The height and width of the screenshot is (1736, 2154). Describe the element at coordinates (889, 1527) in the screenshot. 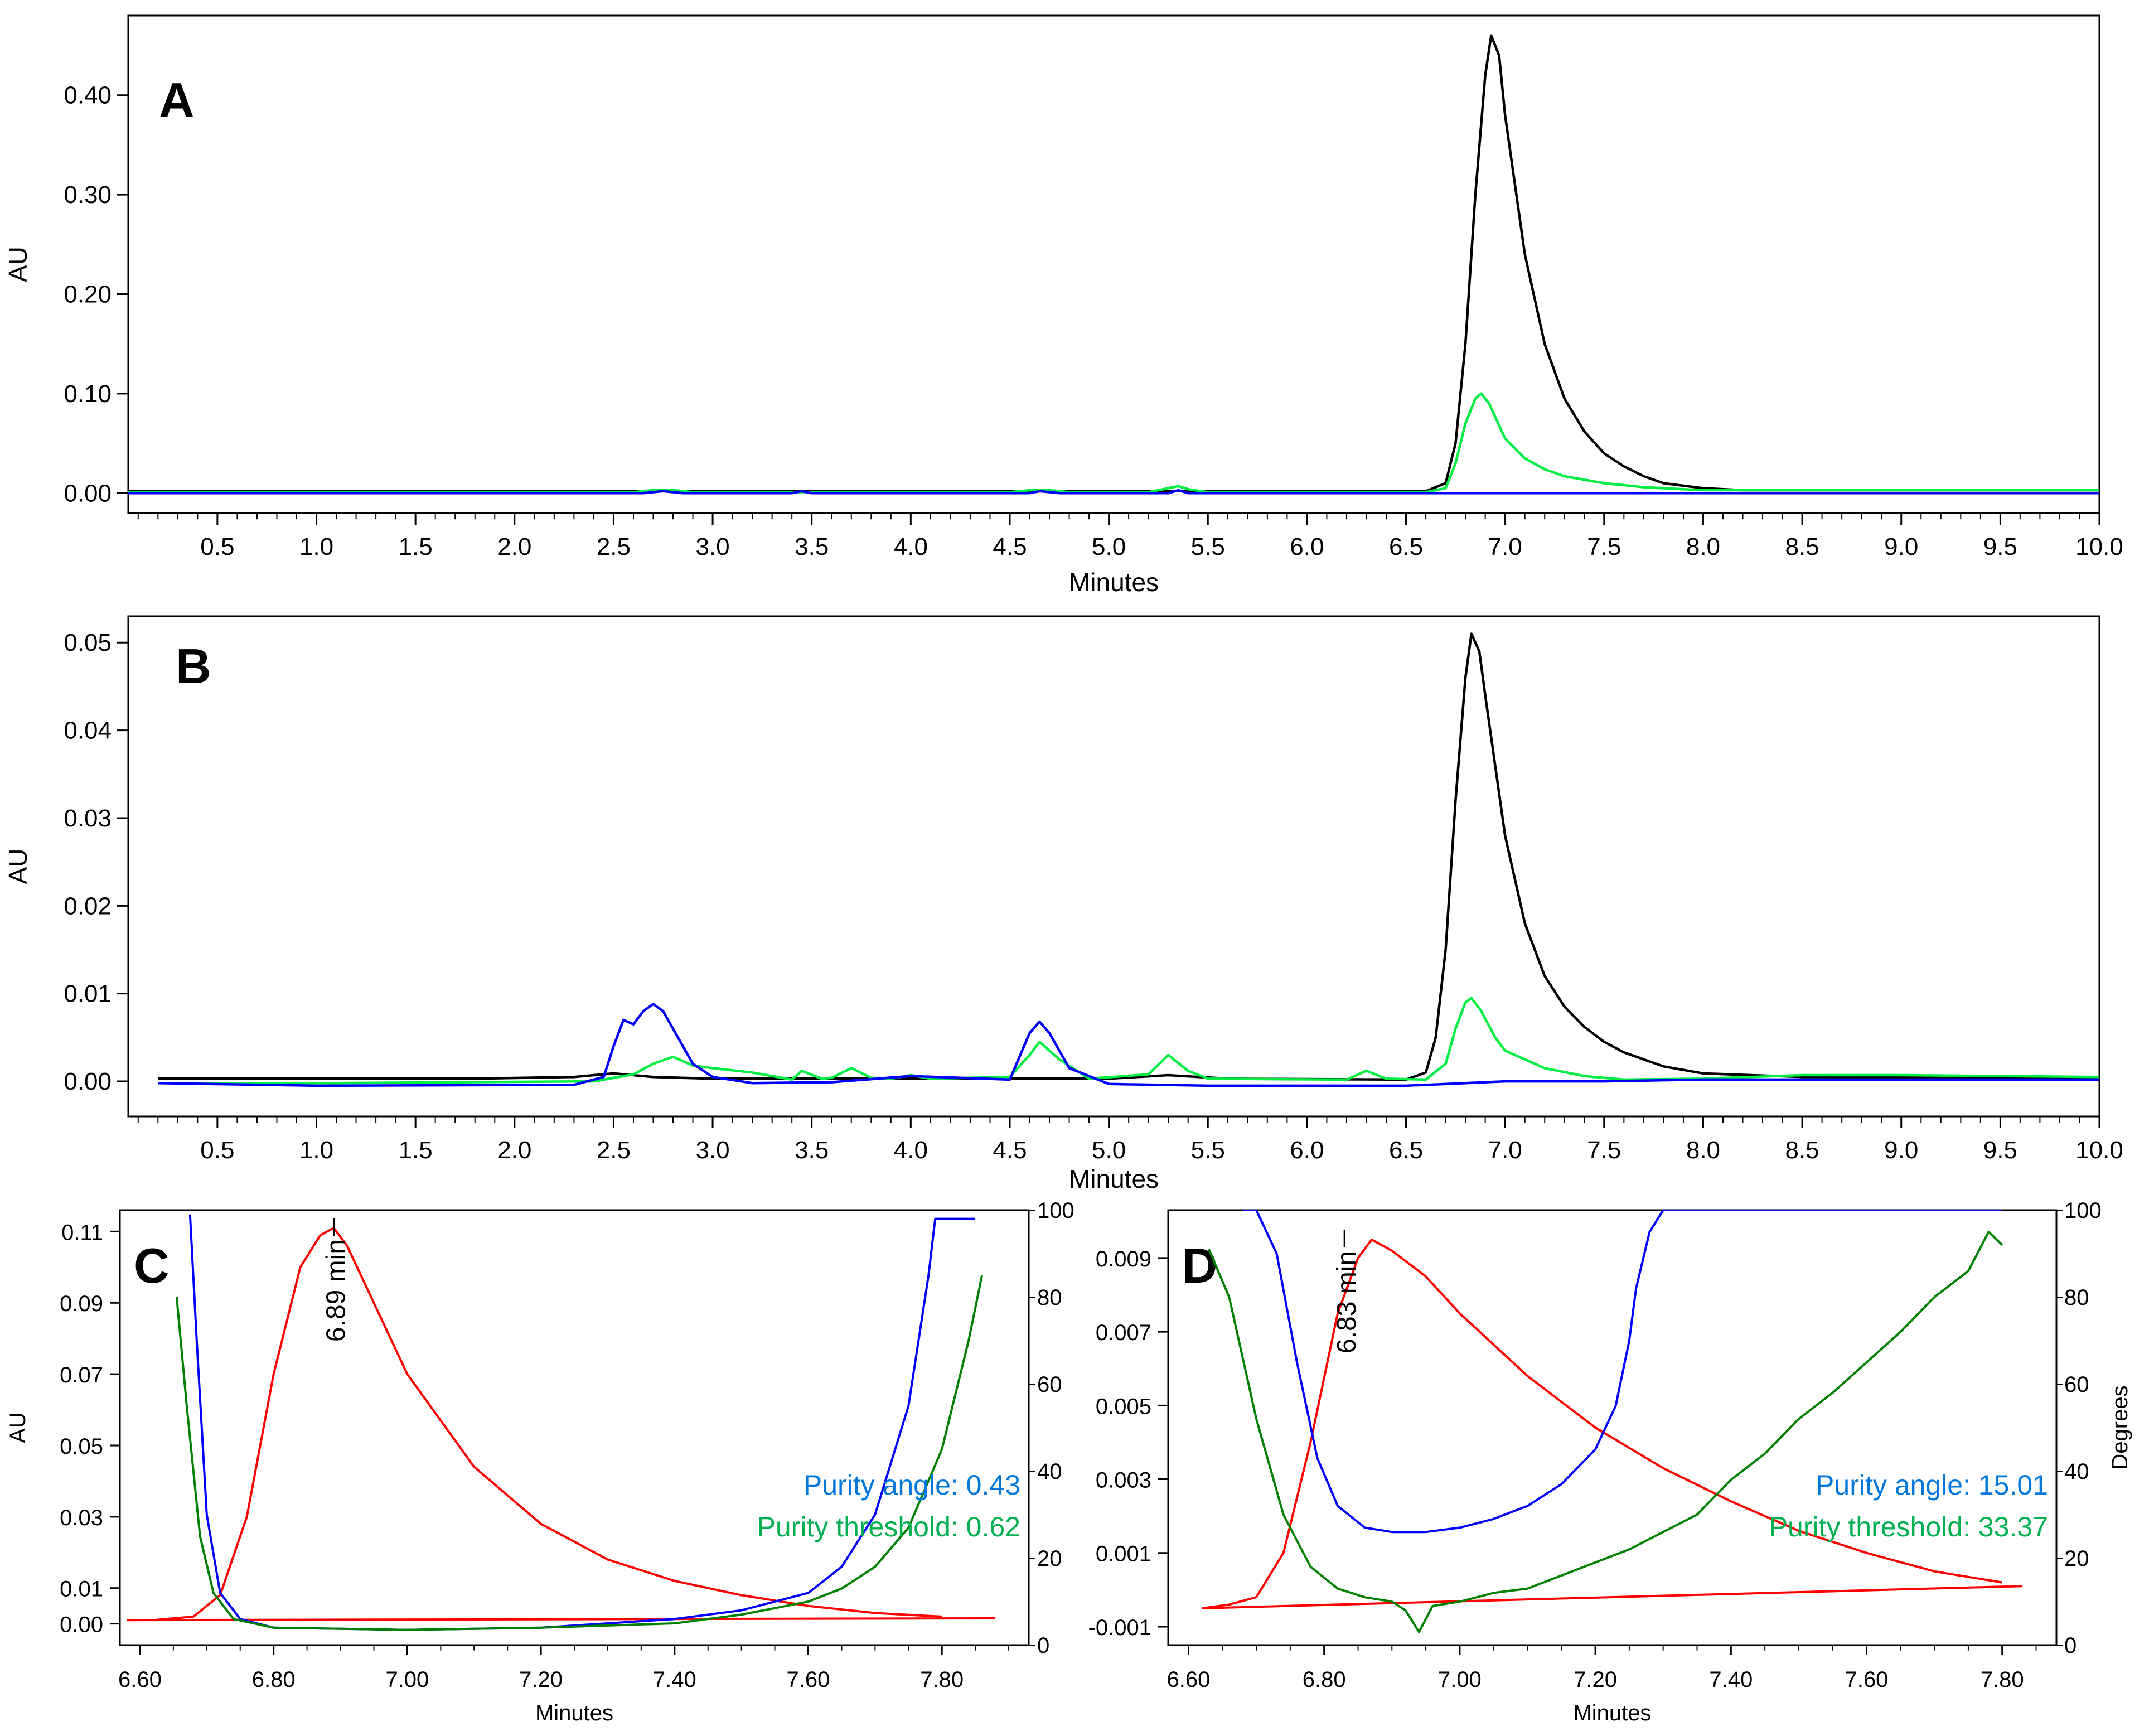

I see `purity-threshold-text: Purity threshold: 0.62` at that location.